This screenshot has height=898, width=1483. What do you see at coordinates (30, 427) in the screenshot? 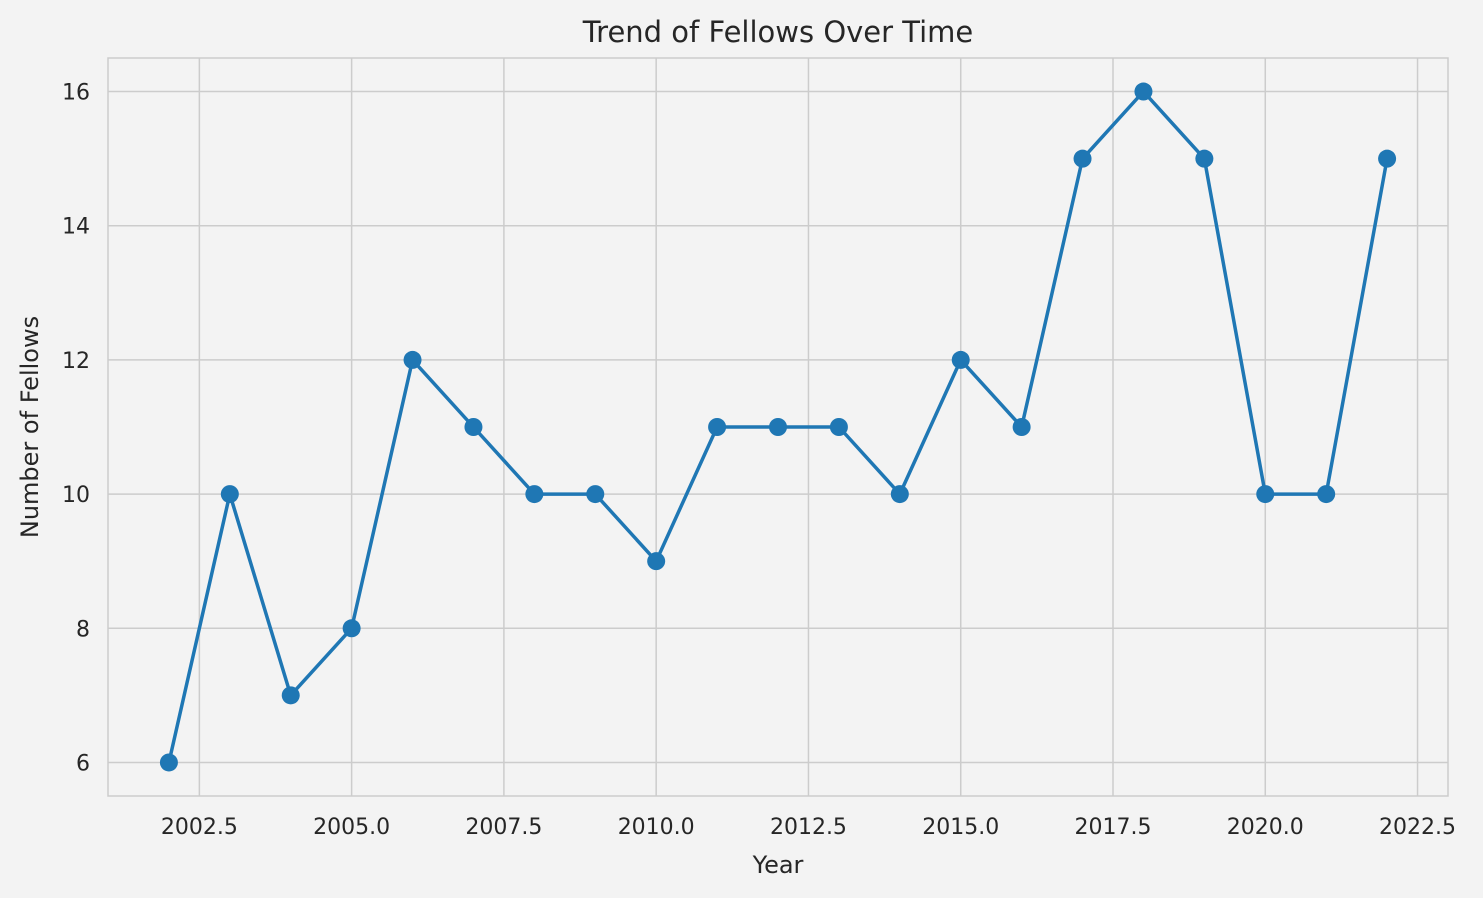
I see `y-axis-label: Number of Fellows` at bounding box center [30, 427].